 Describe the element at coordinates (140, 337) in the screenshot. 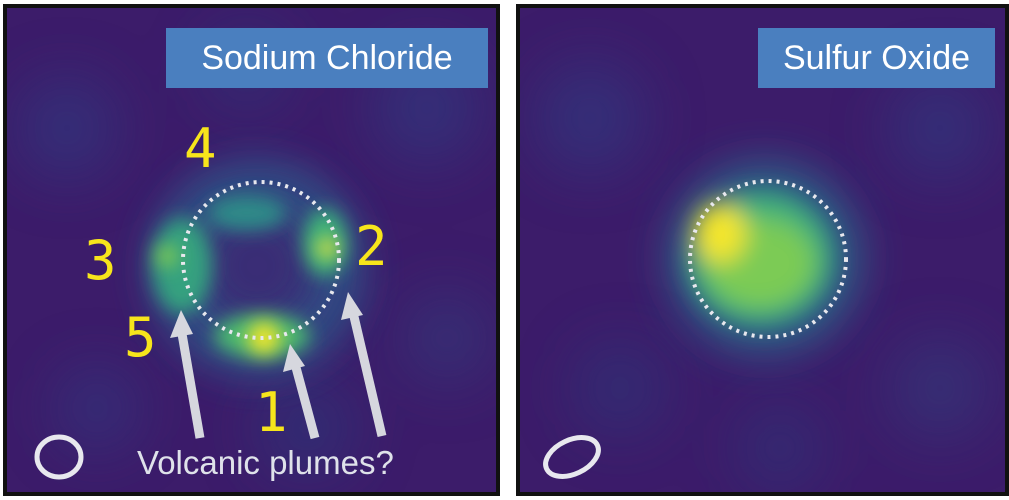

I see `marker-5: 5` at that location.